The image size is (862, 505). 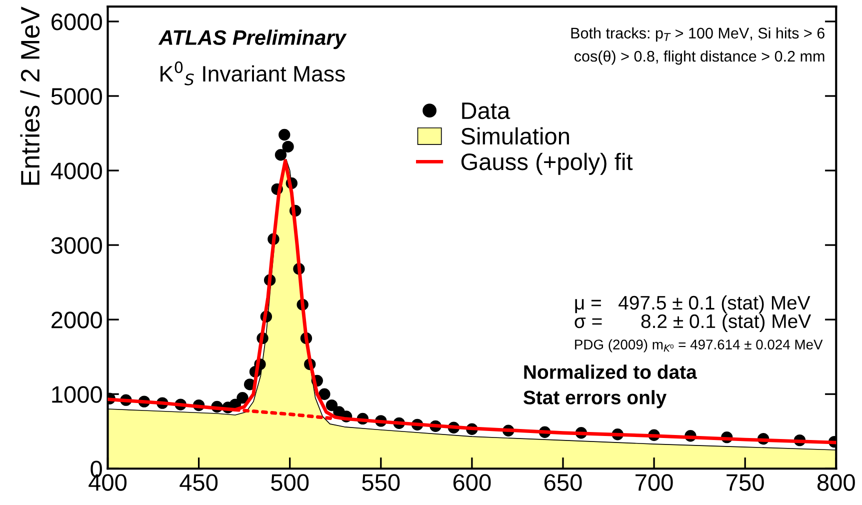 What do you see at coordinates (693, 323) in the screenshot?
I see `annotation: σ = 8.2 ± 0.1 (stat) MeV` at bounding box center [693, 323].